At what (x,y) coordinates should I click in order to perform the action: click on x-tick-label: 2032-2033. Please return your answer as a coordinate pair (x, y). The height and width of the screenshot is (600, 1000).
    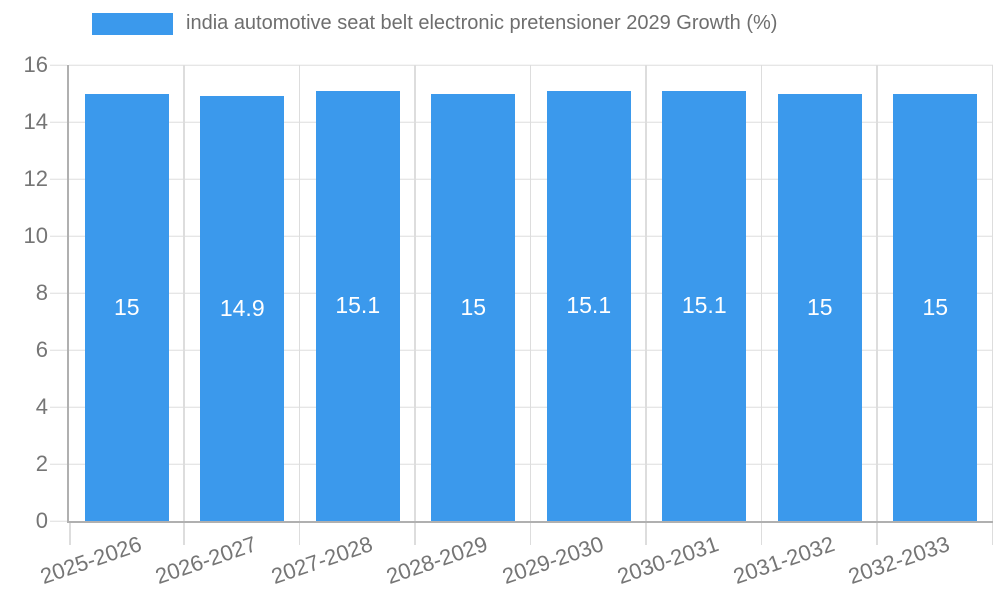
    Looking at the image, I should click on (899, 560).